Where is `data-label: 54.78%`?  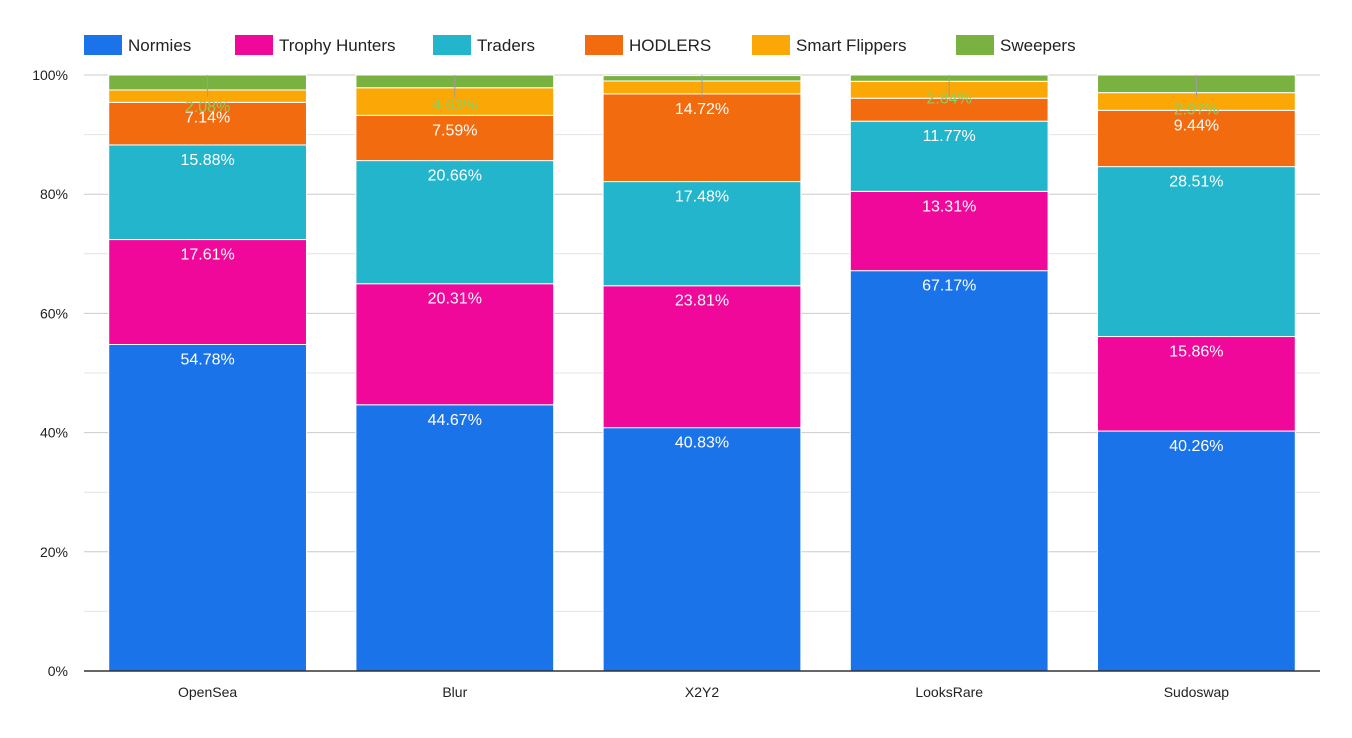 data-label: 54.78% is located at coordinates (207, 360).